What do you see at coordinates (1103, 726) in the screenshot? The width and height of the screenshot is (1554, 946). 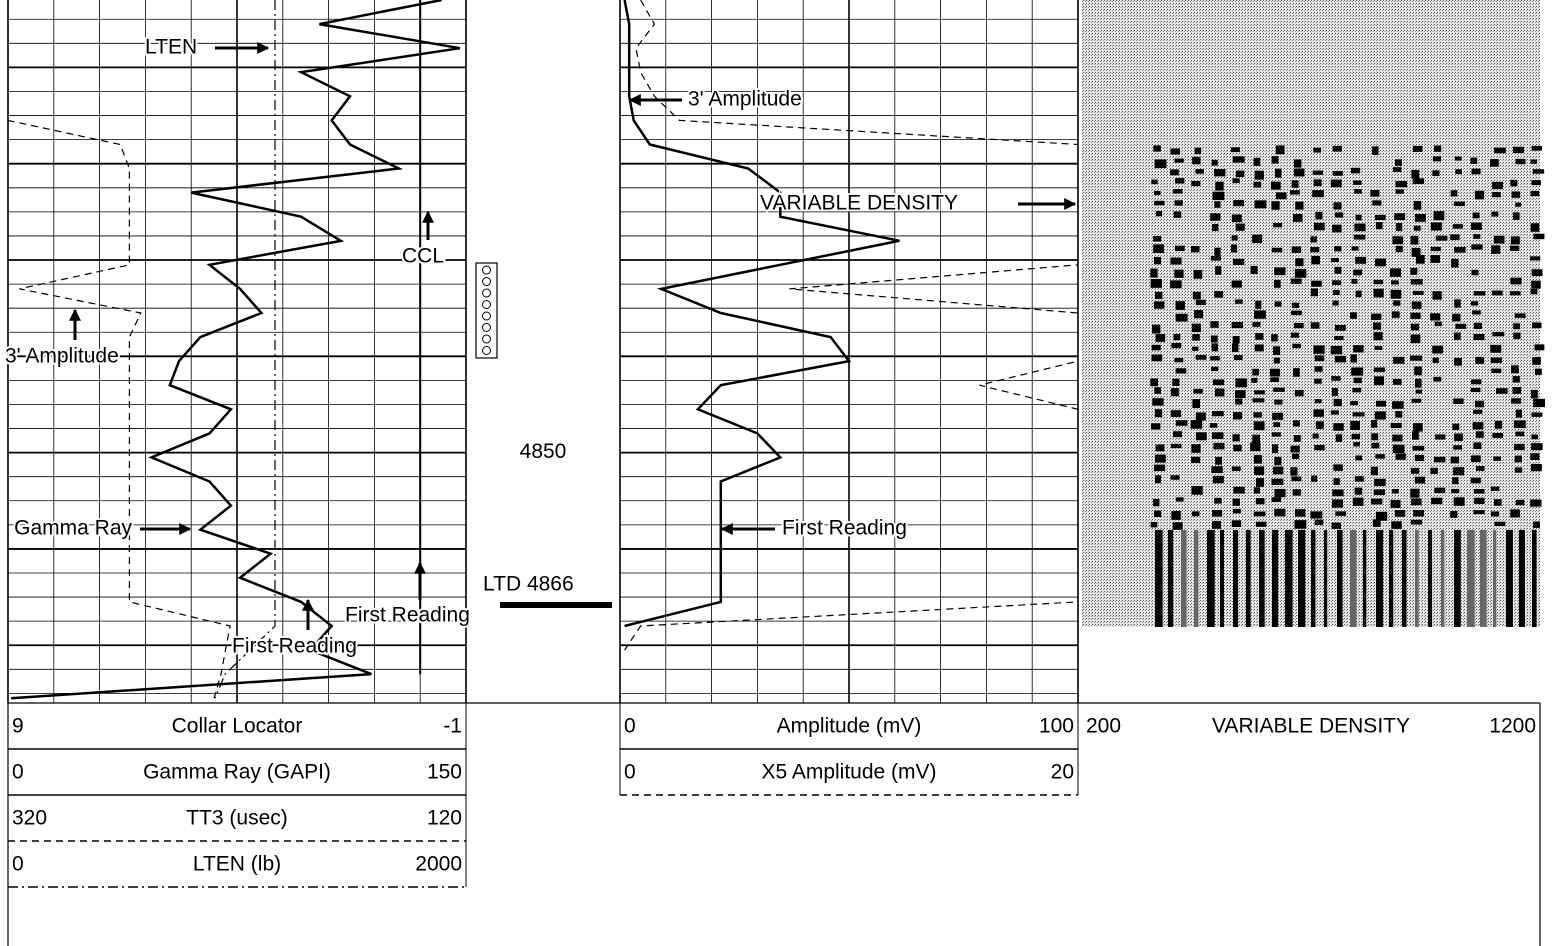 I see `scale-left: 200` at bounding box center [1103, 726].